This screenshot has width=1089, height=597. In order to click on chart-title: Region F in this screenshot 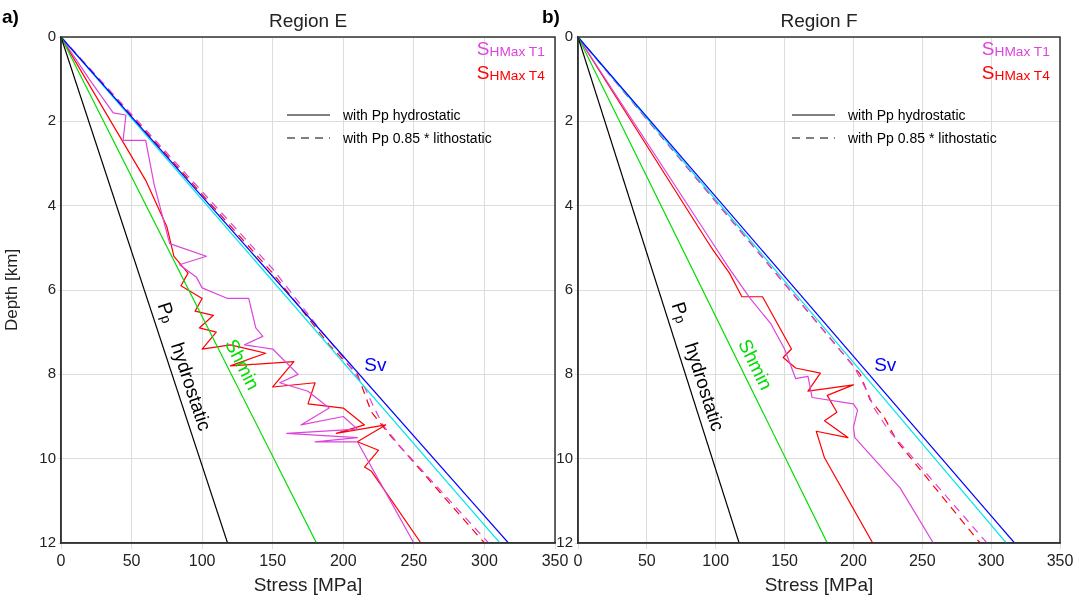, I will do `click(819, 20)`.